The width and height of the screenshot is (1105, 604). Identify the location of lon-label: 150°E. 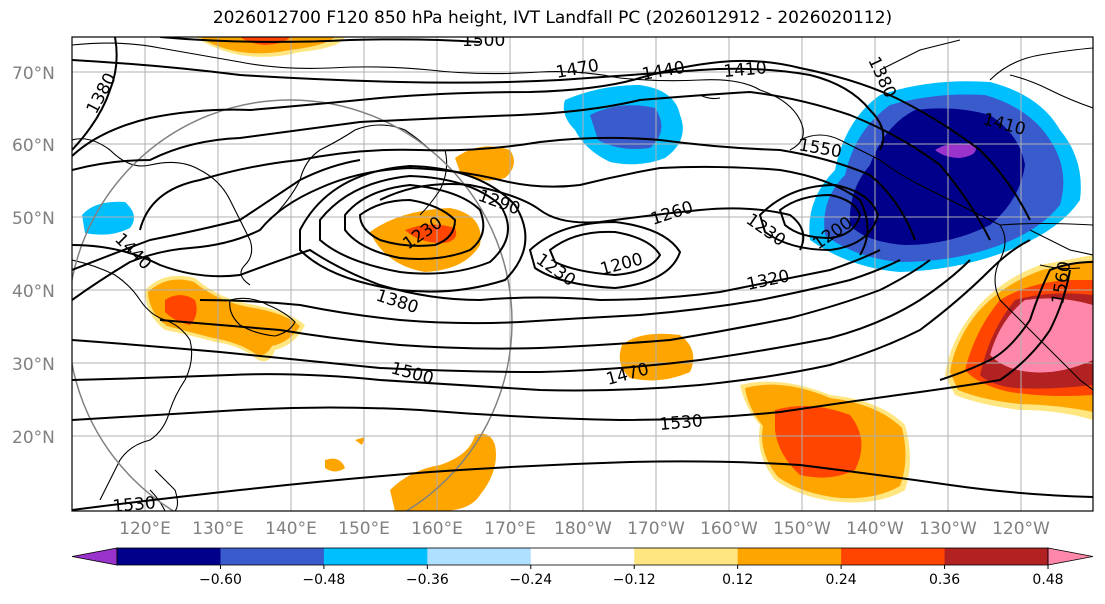
(364, 529).